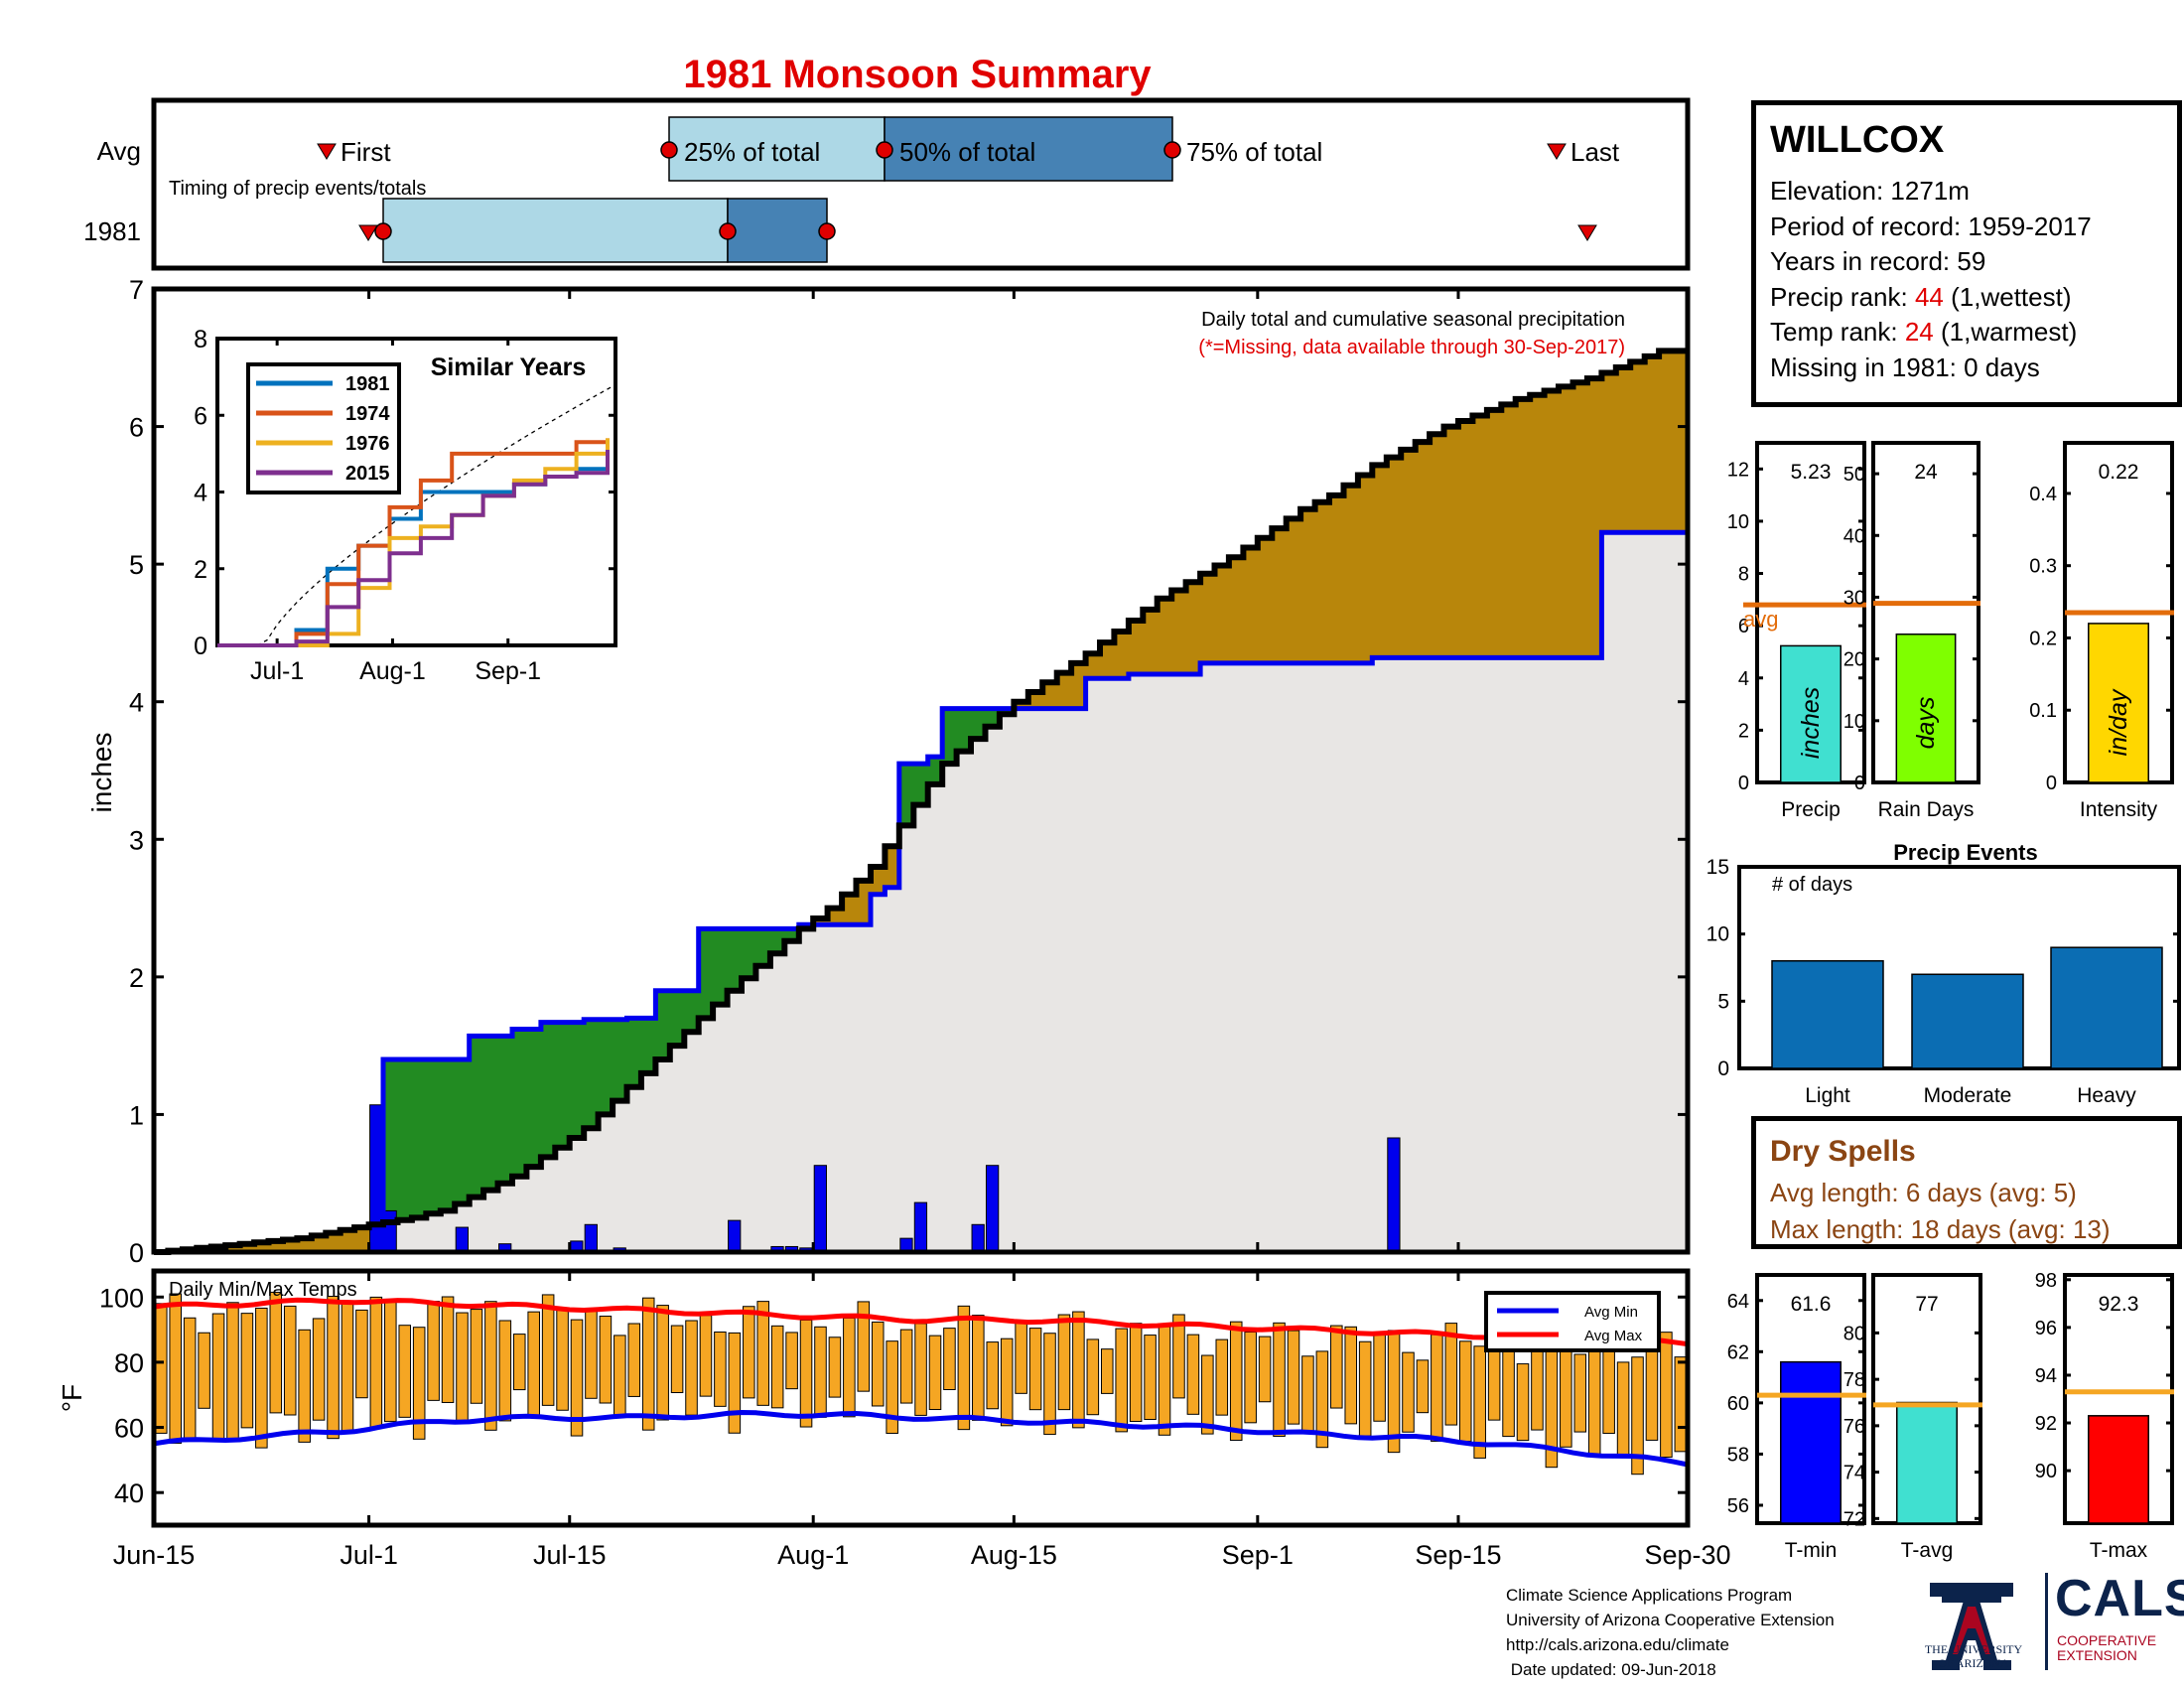  What do you see at coordinates (2043, 711) in the screenshot?
I see `mini-tick-label: 0.1` at bounding box center [2043, 711].